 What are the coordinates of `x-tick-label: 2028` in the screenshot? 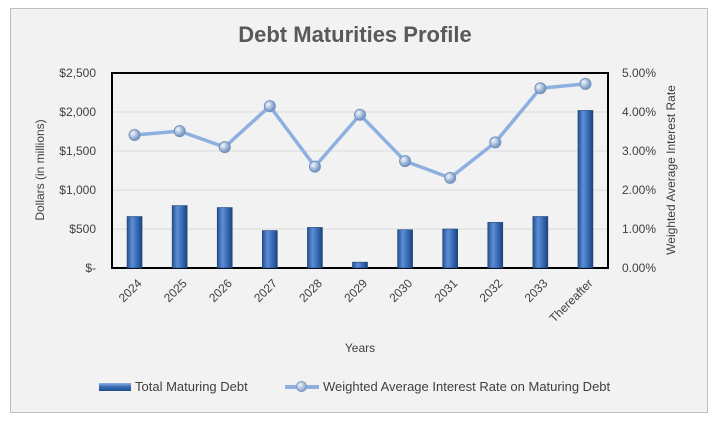 It's located at (310, 290).